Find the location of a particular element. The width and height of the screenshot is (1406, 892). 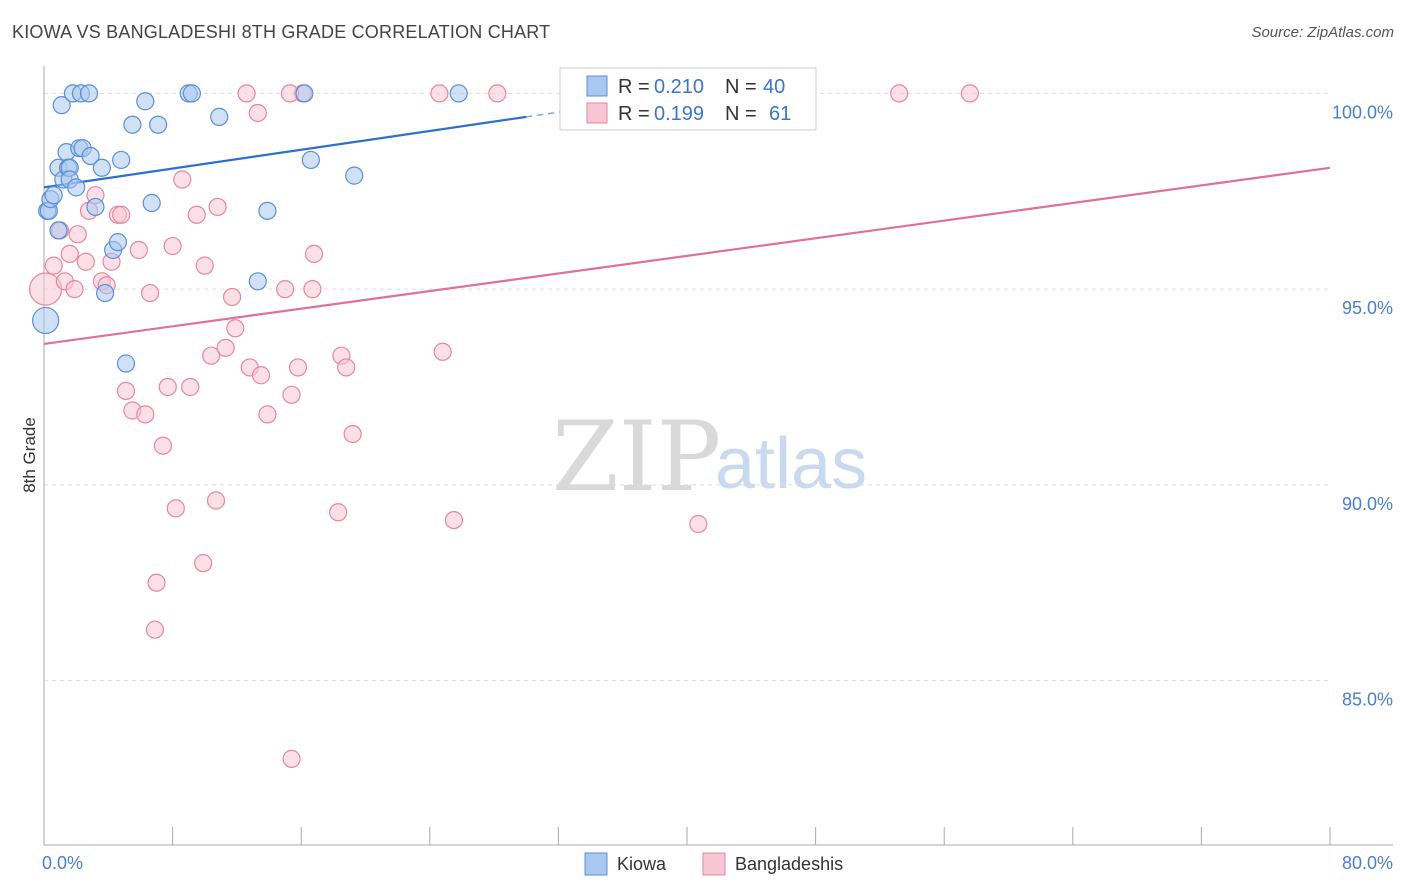

kiowa-bottom-label: Kiowa is located at coordinates (642, 864).